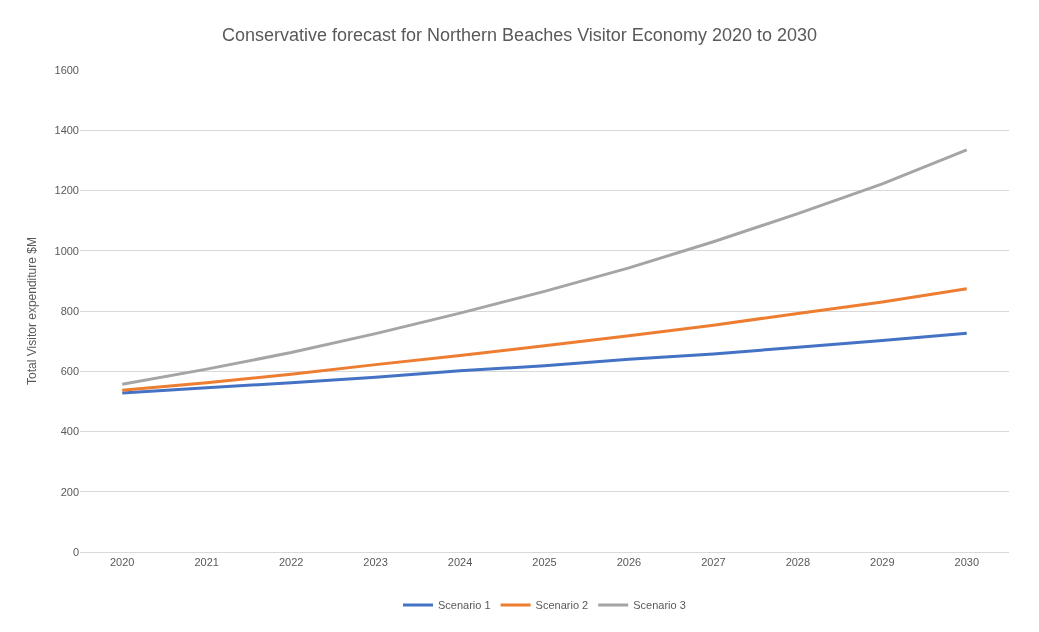  What do you see at coordinates (69, 431) in the screenshot?
I see `y-tick-label: 400` at bounding box center [69, 431].